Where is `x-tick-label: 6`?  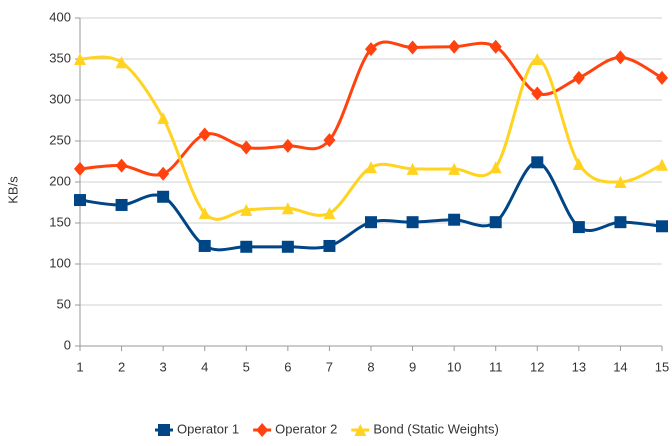
x-tick-label: 6 is located at coordinates (287, 366).